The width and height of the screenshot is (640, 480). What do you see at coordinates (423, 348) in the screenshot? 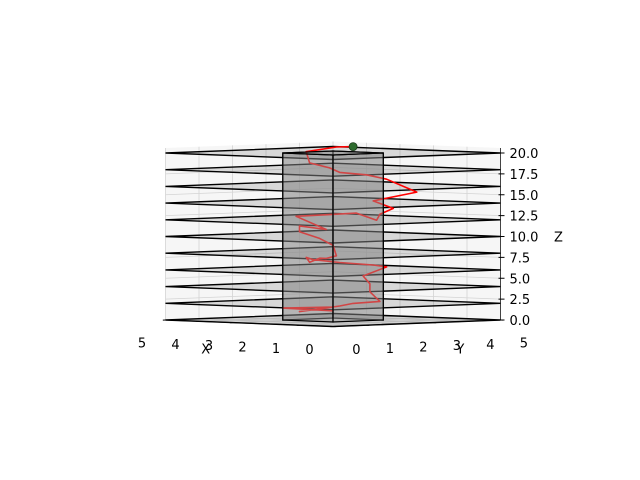
I see `y-tick-label: 2` at bounding box center [423, 348].